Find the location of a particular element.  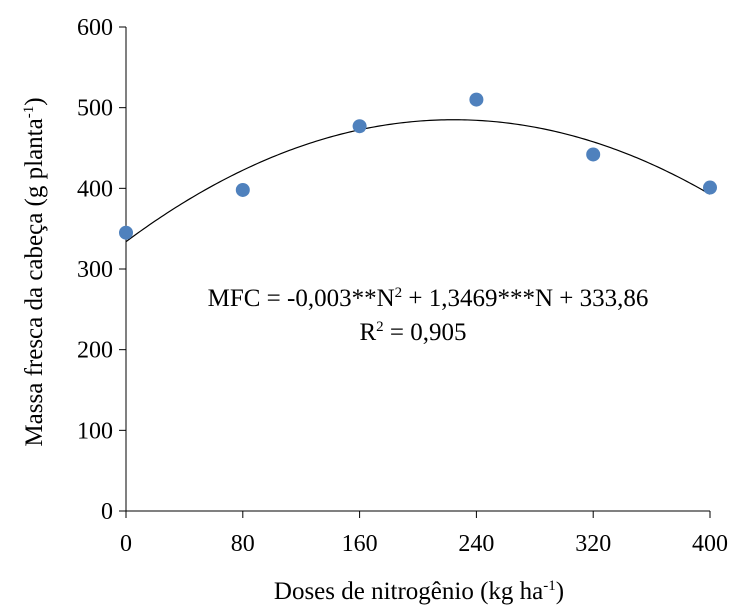

x-tick-label: 160 is located at coordinates (360, 544).